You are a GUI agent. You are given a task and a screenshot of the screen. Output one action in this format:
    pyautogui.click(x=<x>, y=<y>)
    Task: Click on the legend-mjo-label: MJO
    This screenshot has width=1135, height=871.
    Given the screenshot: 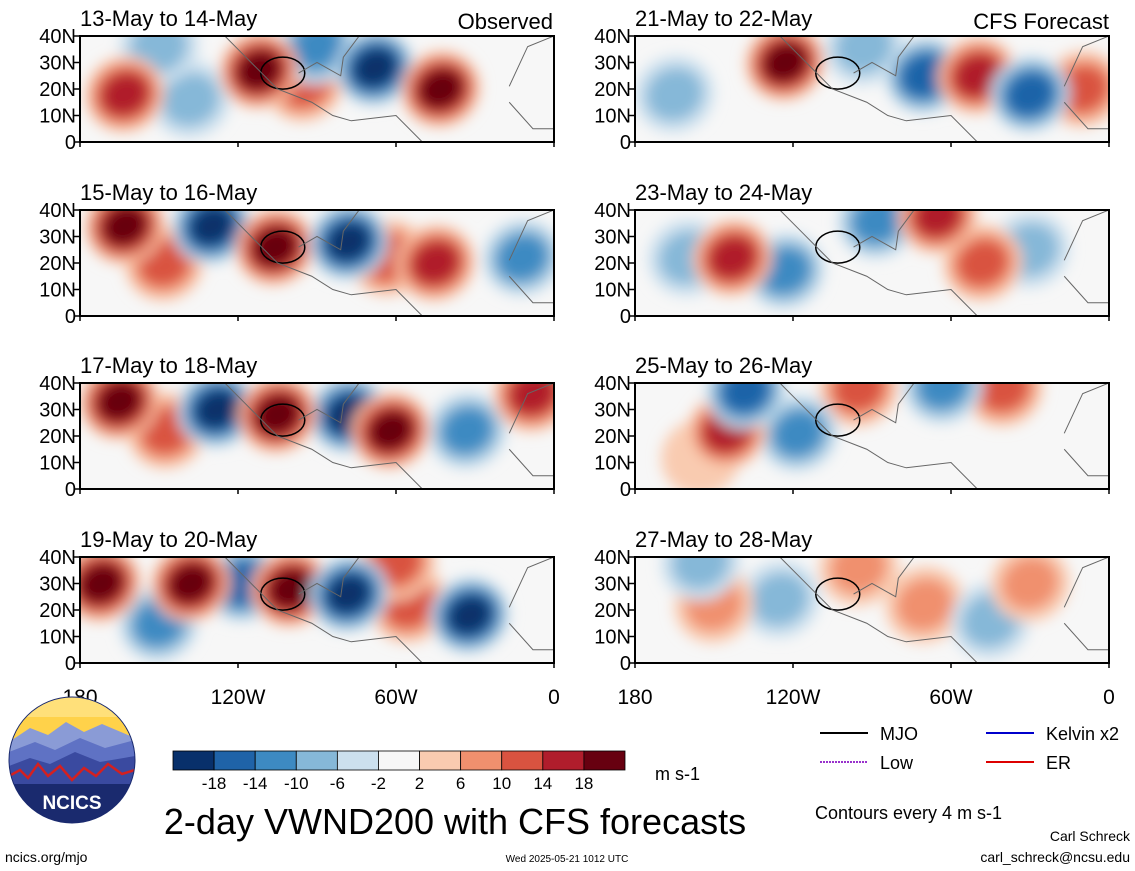 What is the action you would take?
    pyautogui.click(x=899, y=734)
    